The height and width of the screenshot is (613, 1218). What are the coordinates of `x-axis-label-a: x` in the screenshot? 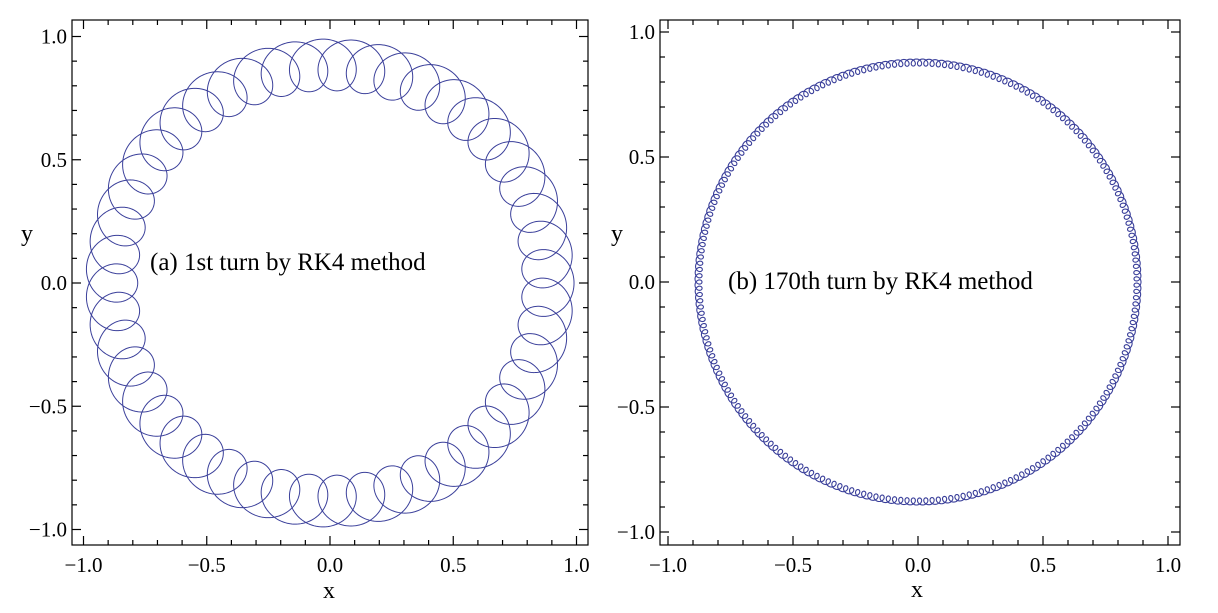 It's located at (329, 591).